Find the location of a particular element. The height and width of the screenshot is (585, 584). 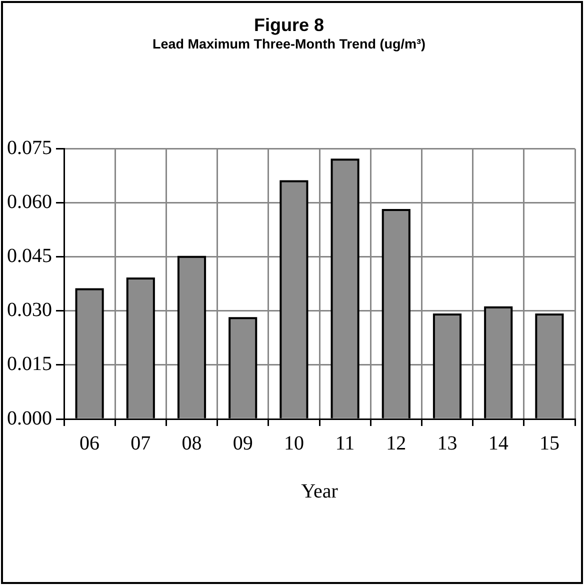

x-tick-label: 07 is located at coordinates (140, 443).